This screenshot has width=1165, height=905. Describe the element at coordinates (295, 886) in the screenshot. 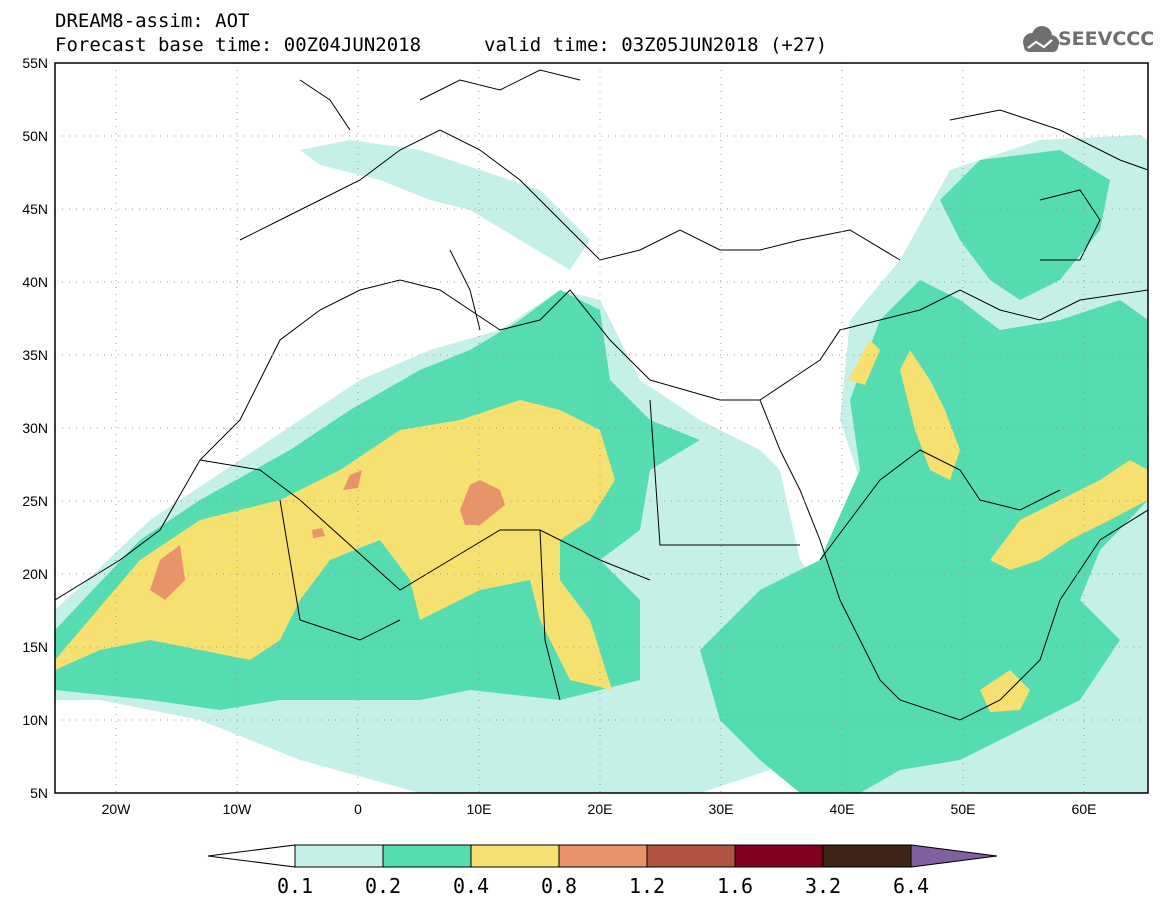

I see `colorbar-label: 0.1` at that location.